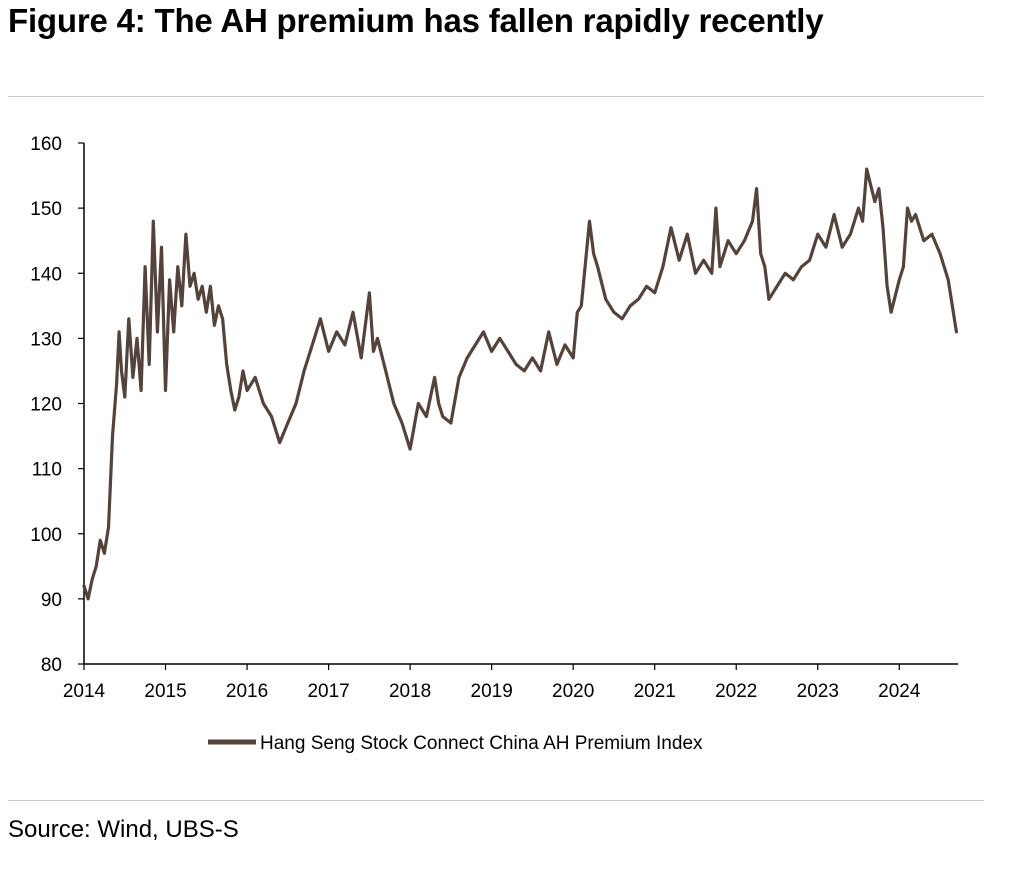 Image resolution: width=1024 pixels, height=875 pixels. Describe the element at coordinates (496, 96) in the screenshot. I see `top-divider` at that location.